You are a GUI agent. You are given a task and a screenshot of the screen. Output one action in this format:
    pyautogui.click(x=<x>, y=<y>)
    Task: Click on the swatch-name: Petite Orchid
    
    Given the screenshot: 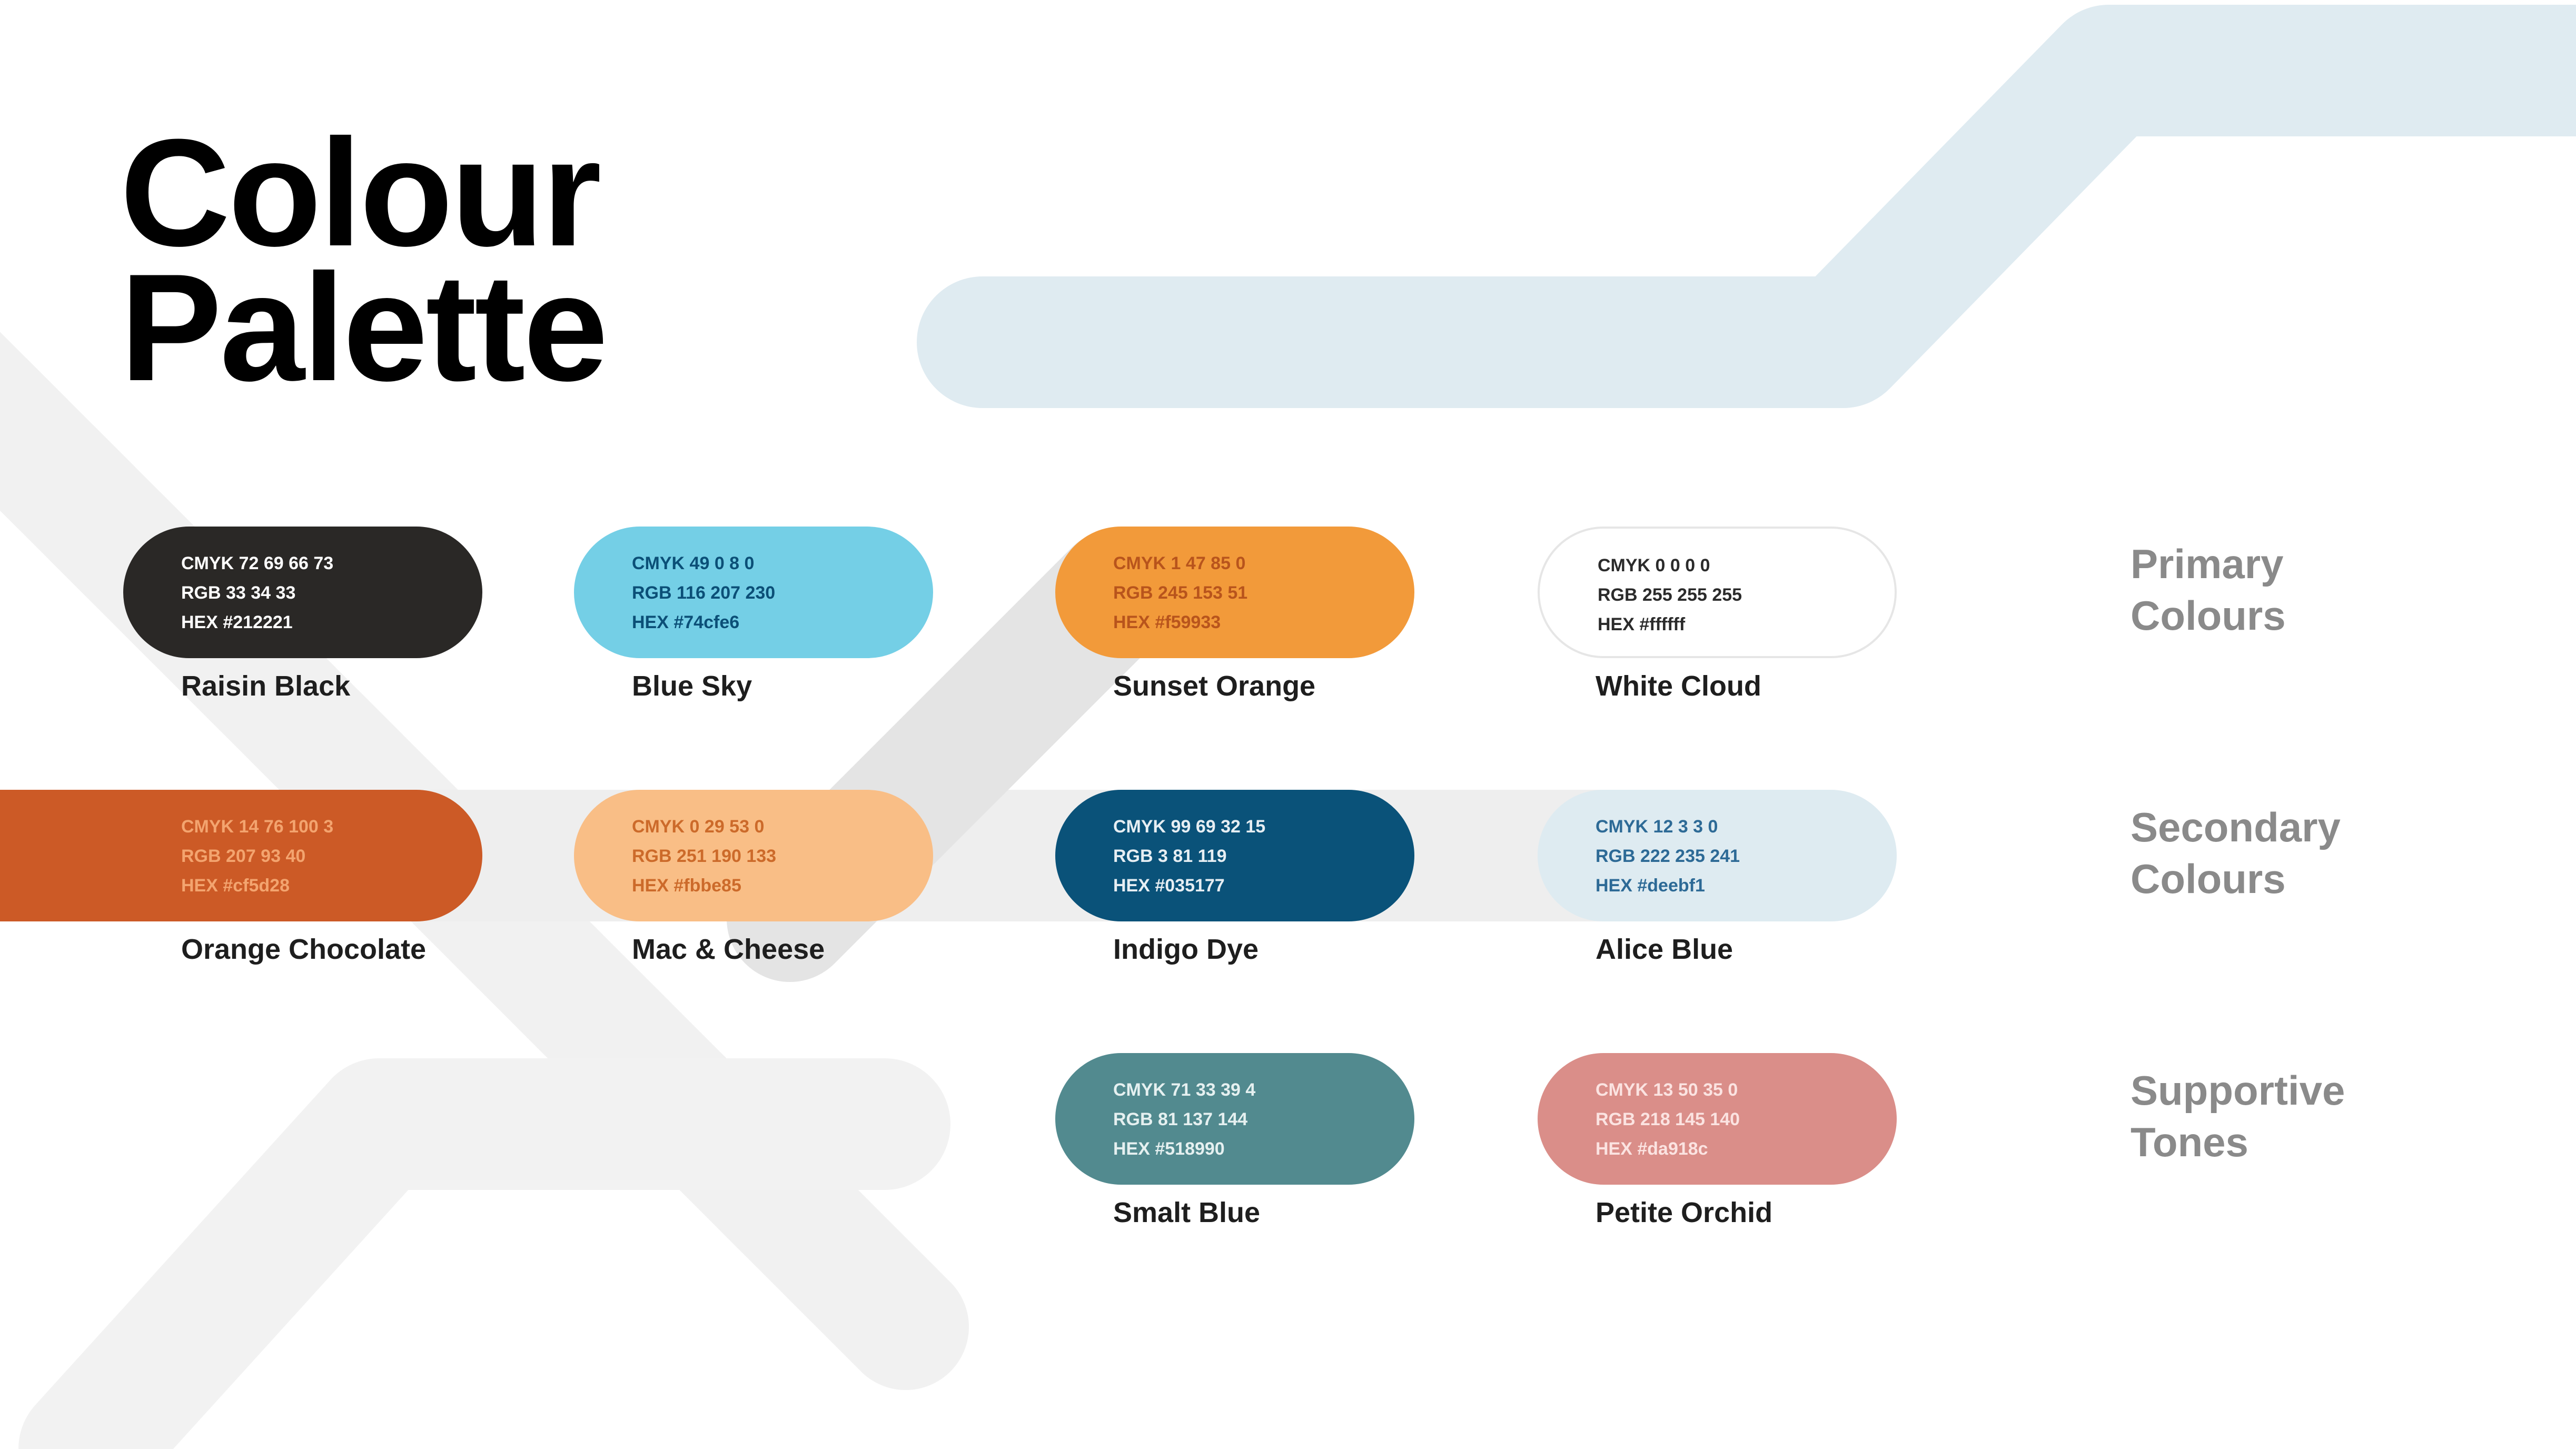 What is the action you would take?
    pyautogui.click(x=1684, y=1212)
    